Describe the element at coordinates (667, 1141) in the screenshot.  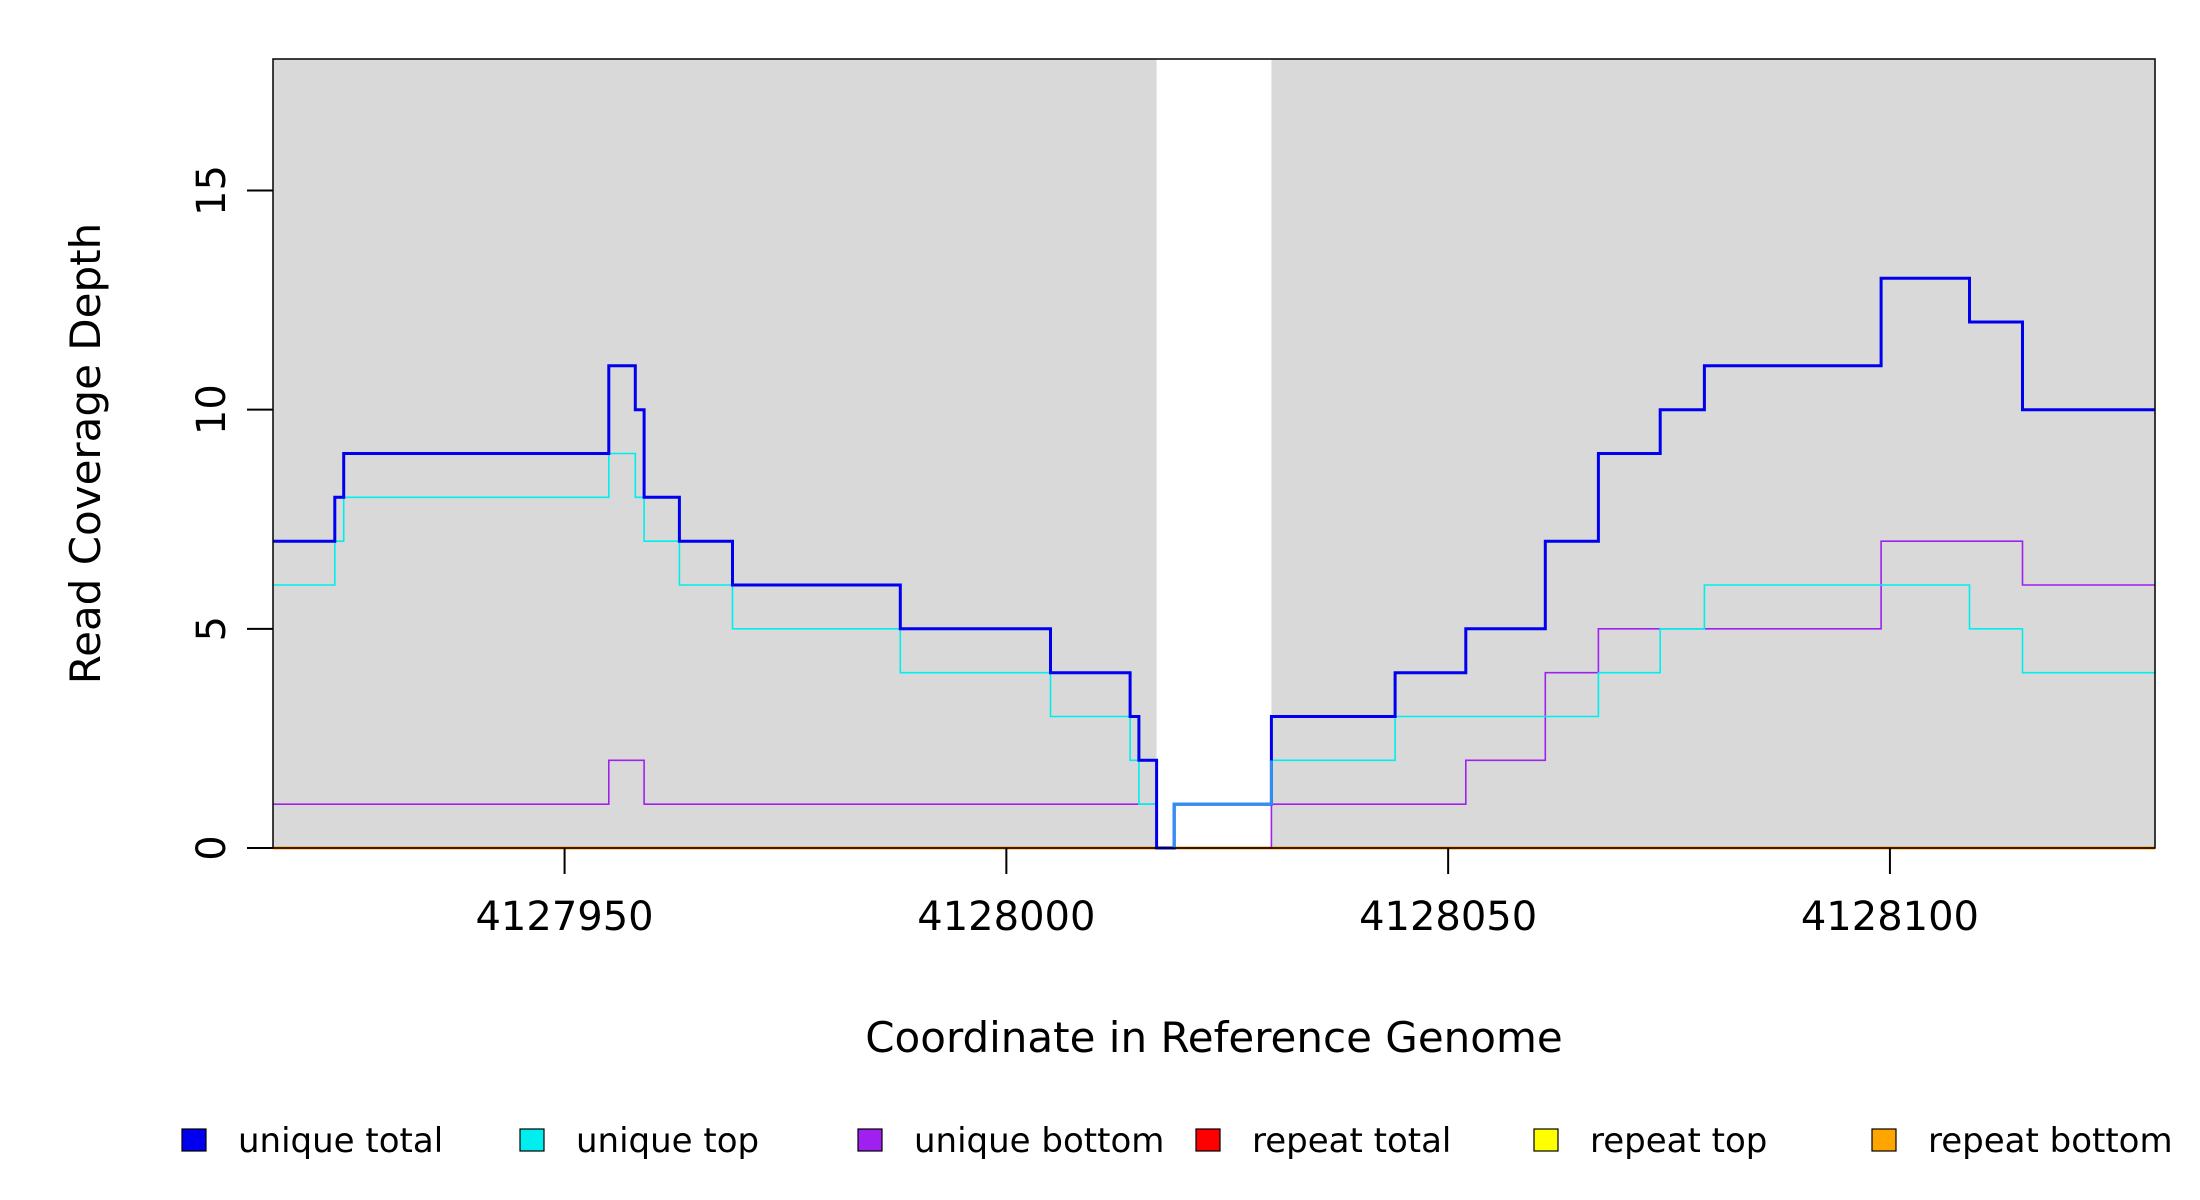
I see `legend-label: unique top` at that location.